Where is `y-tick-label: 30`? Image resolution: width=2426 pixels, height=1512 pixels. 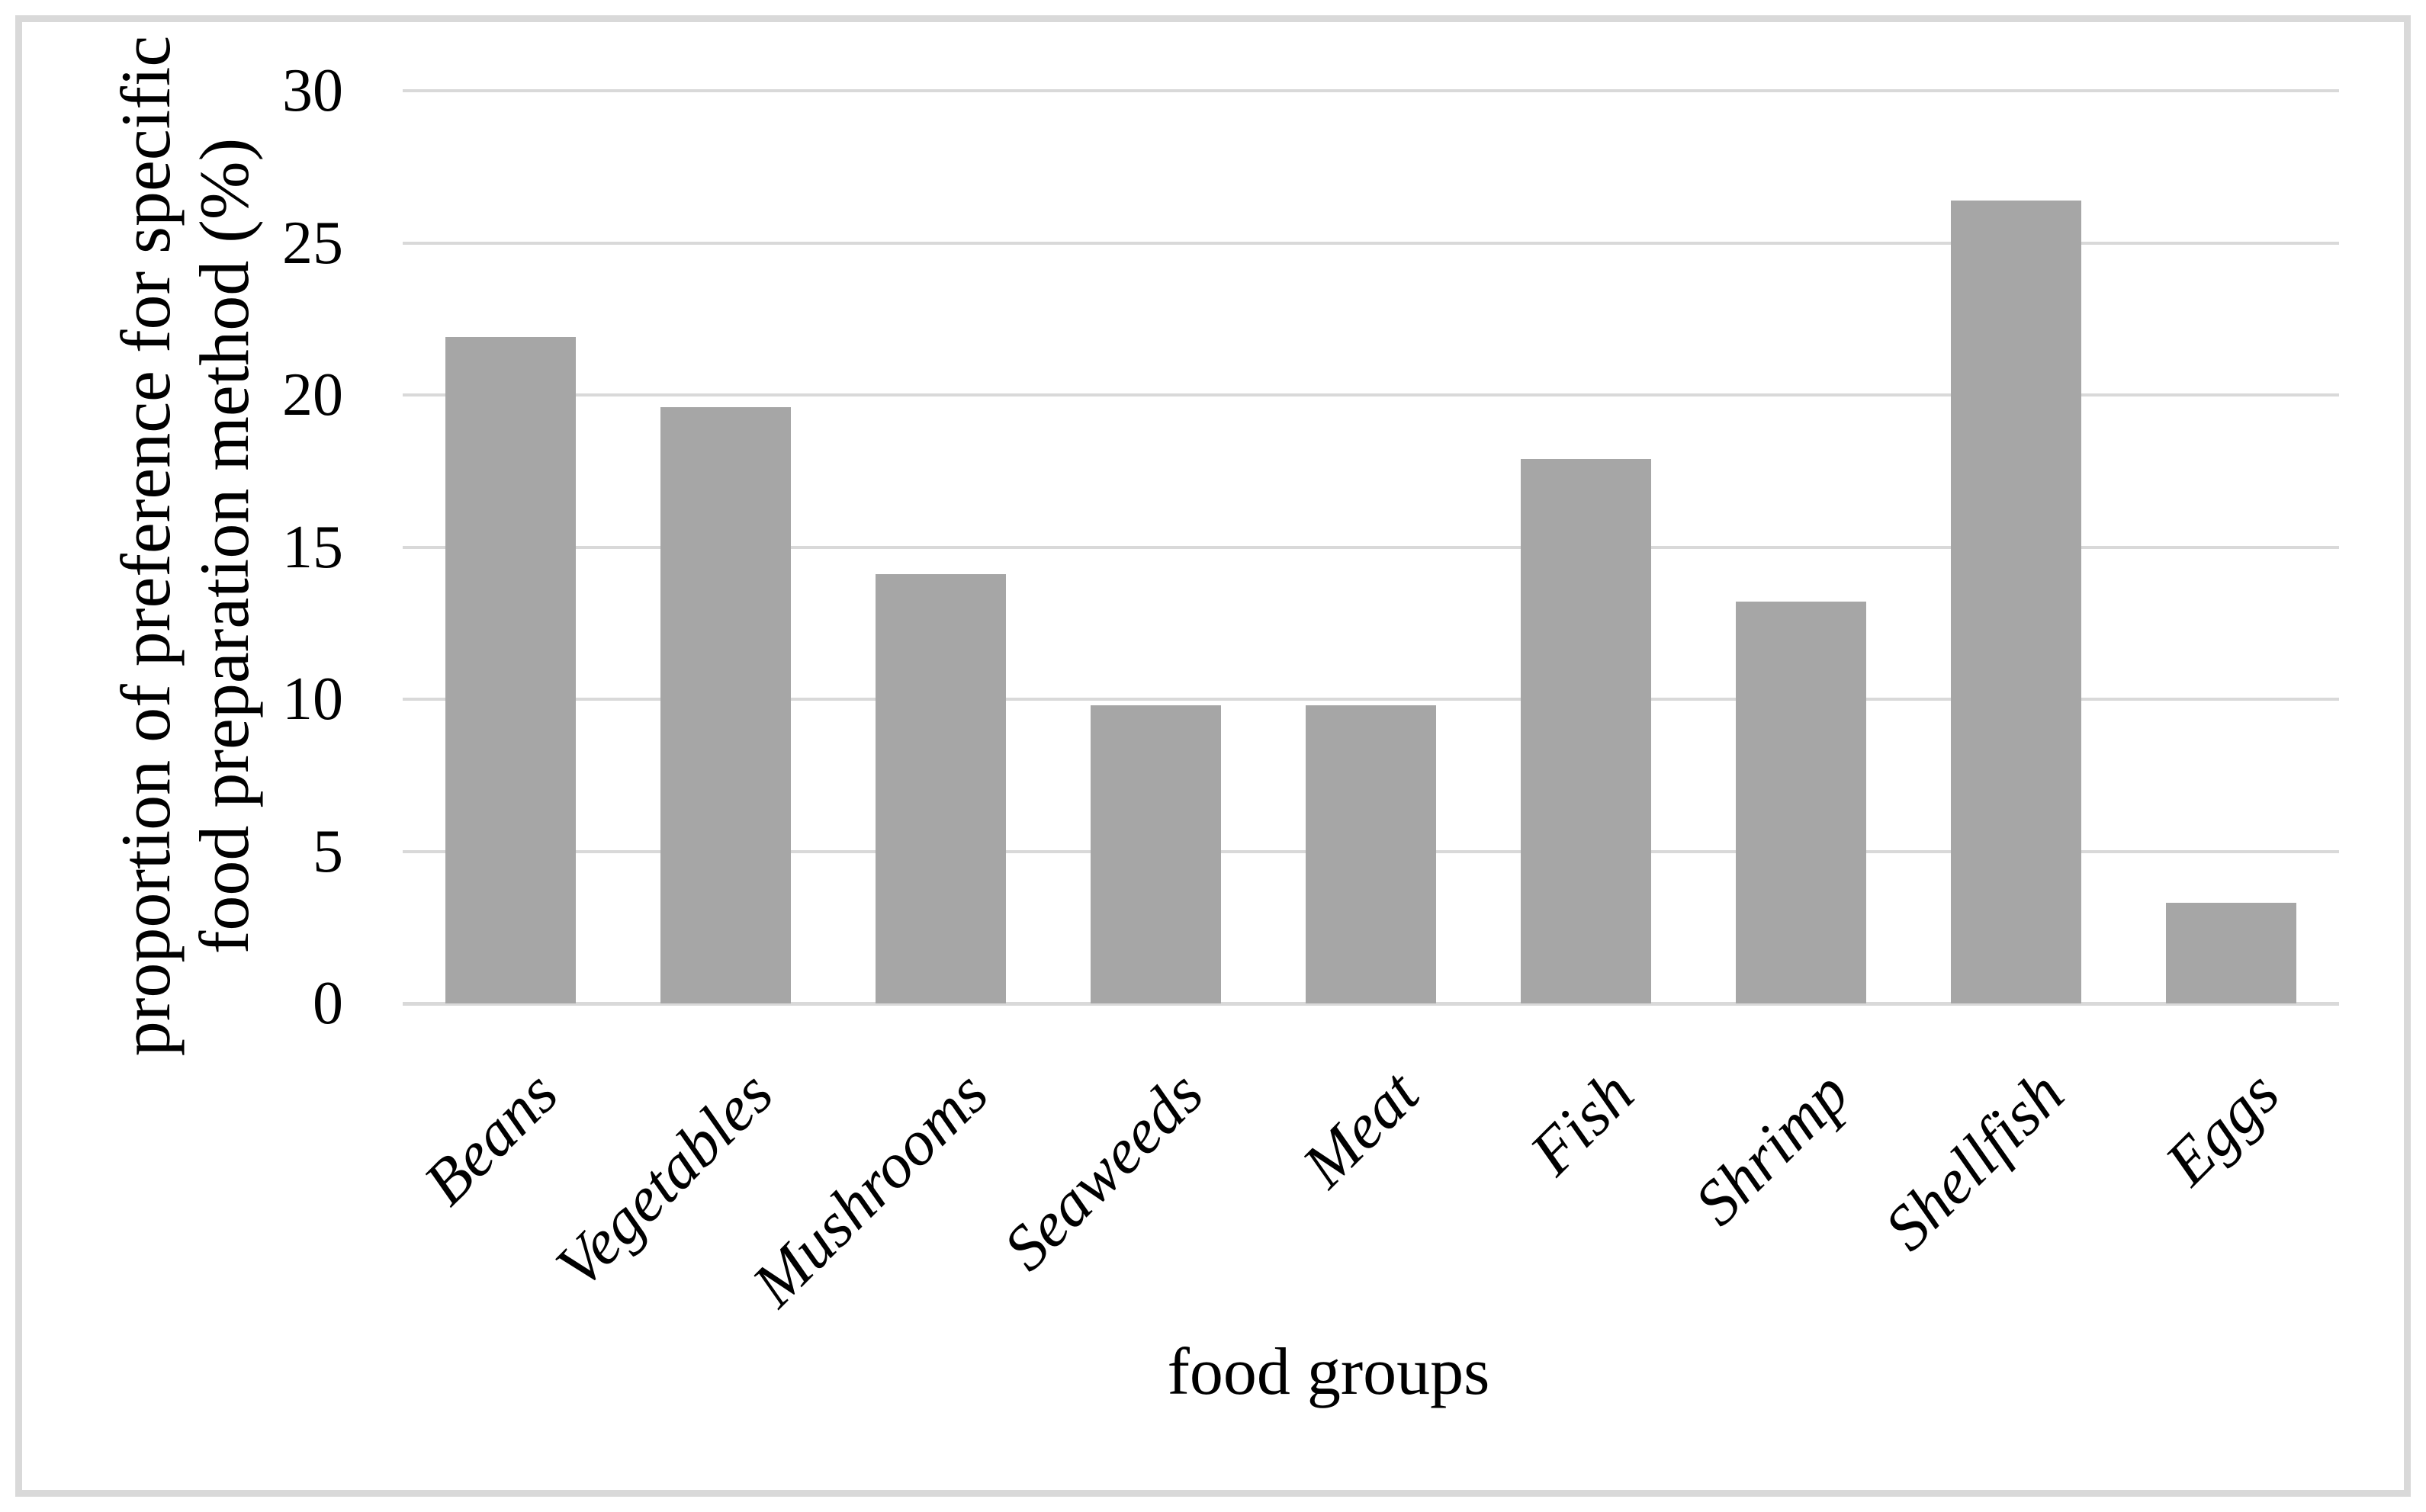
y-tick-label: 30 is located at coordinates (312, 90).